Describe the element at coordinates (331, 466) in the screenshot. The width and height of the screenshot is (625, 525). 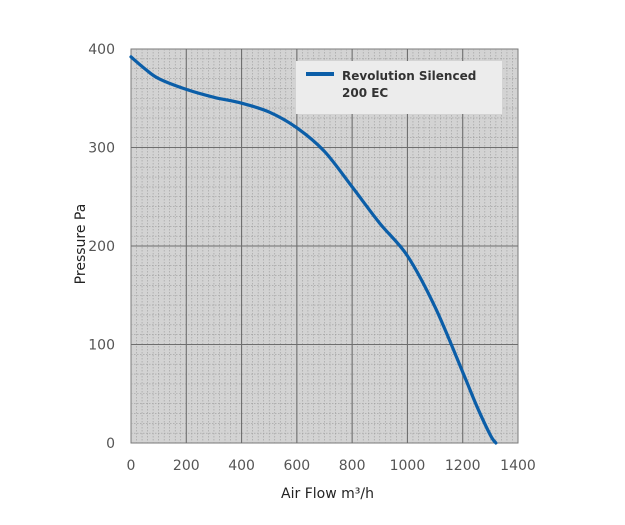
I see `x-axis-ticks: 0 200 400 600 800 1000 1200 1400` at that location.